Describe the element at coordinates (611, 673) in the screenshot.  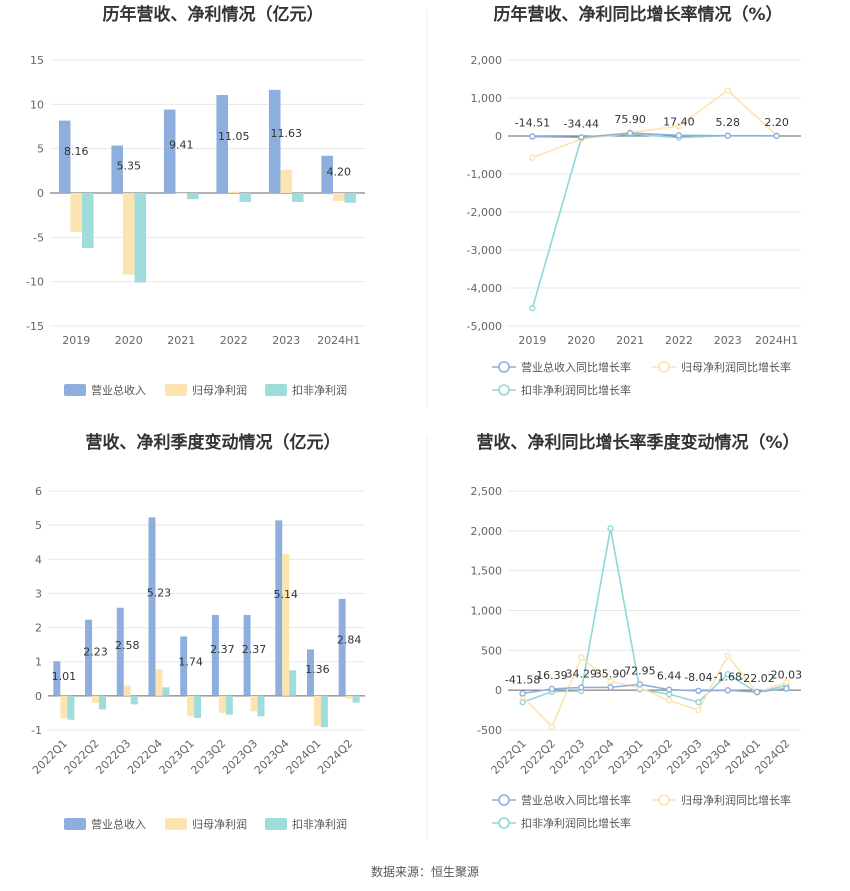
I see `chart4-data-label: 35.90` at that location.